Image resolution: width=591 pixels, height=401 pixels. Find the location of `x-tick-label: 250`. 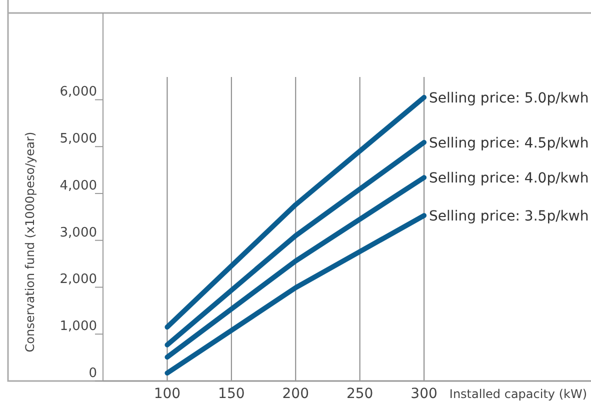

x-tick-label: 250 is located at coordinates (360, 393).